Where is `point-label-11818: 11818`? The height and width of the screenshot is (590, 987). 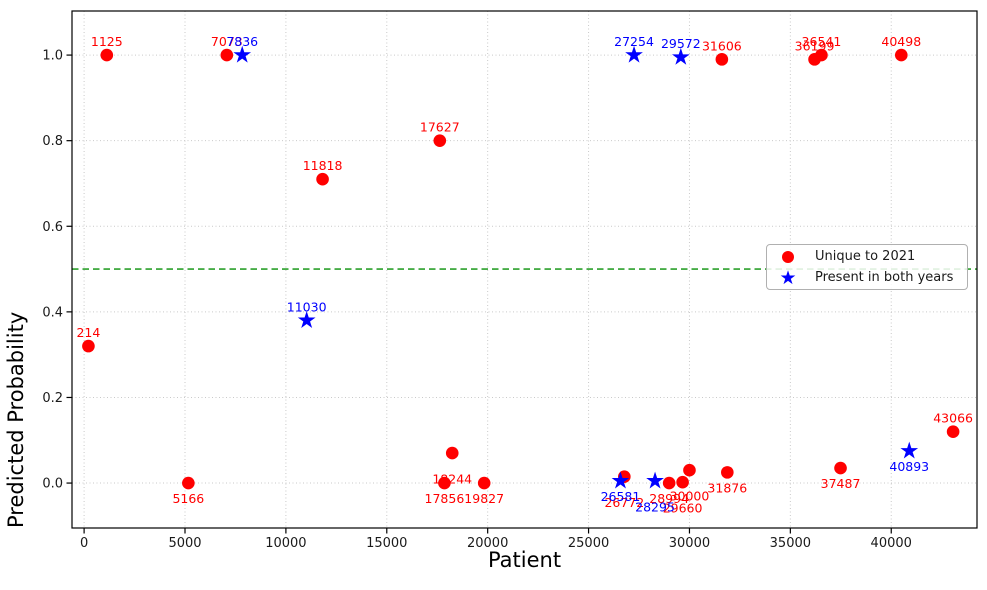 point-label-11818: 11818 is located at coordinates (323, 165).